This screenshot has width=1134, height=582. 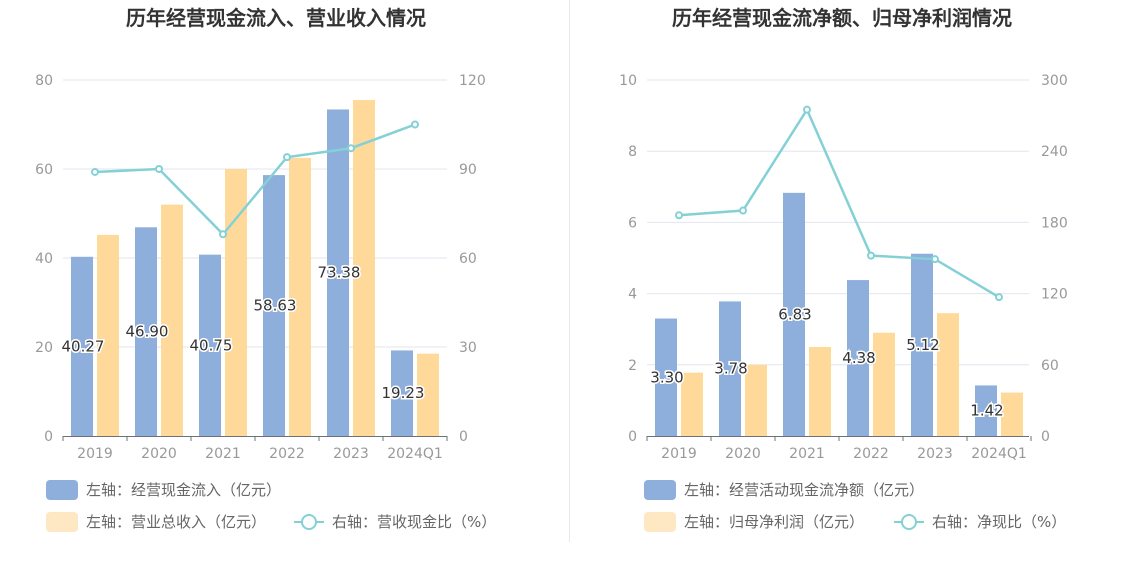 What do you see at coordinates (804, 490) in the screenshot?
I see `legend-label: 左轴：经营活动现金流净额（亿元）` at bounding box center [804, 490].